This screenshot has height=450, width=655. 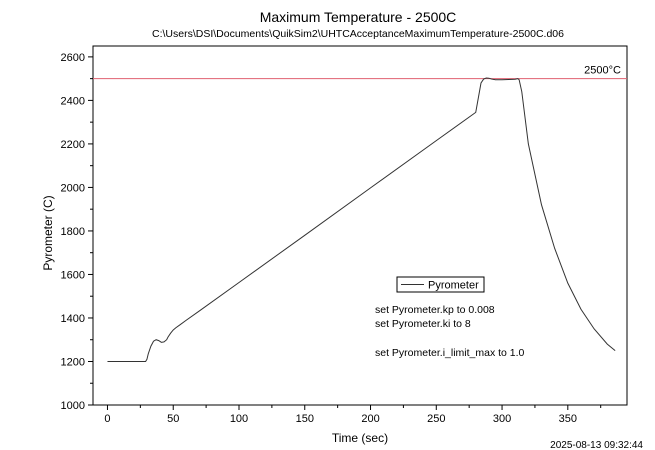 I want to click on annotation-ki: set Pyrometer.ki to 8, so click(x=423, y=324).